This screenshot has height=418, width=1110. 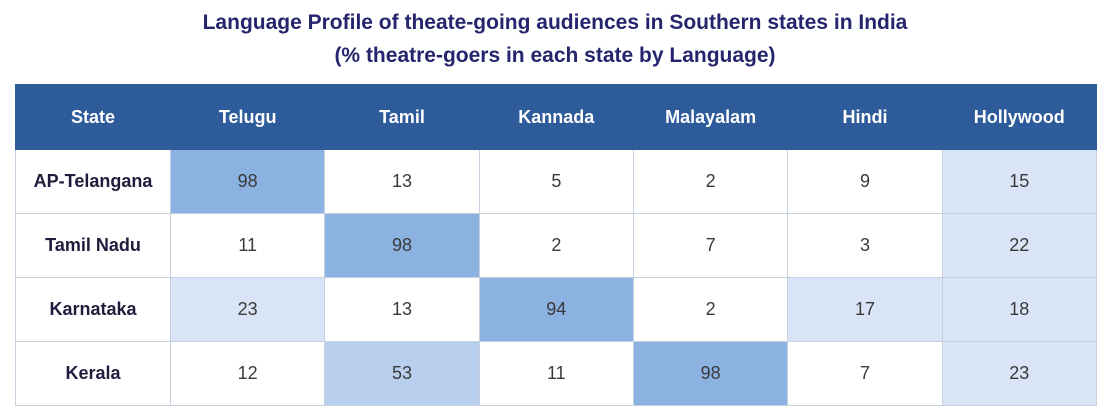 What do you see at coordinates (1019, 117) in the screenshot?
I see `column-header-hollywood: Hollywood` at bounding box center [1019, 117].